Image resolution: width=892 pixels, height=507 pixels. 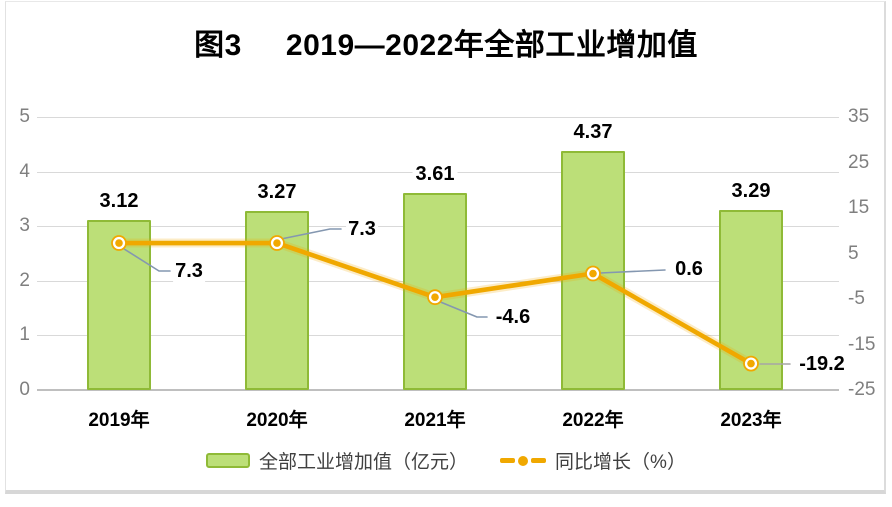 What do you see at coordinates (435, 173) in the screenshot?
I see `bar-value-label: 3.61` at bounding box center [435, 173].